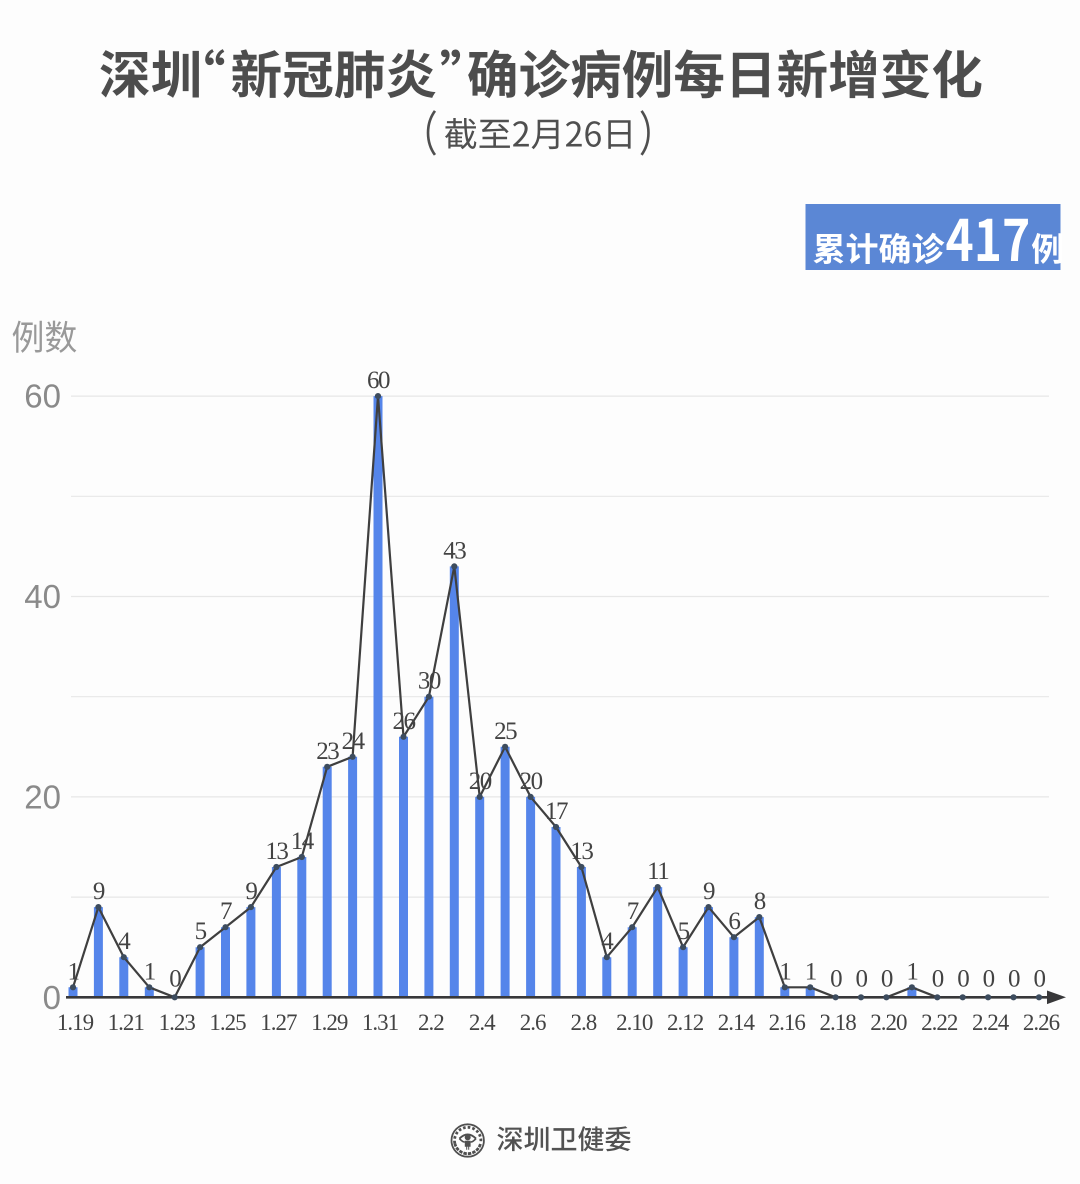  I want to click on svg-text: 2.4, so click(482, 1022).